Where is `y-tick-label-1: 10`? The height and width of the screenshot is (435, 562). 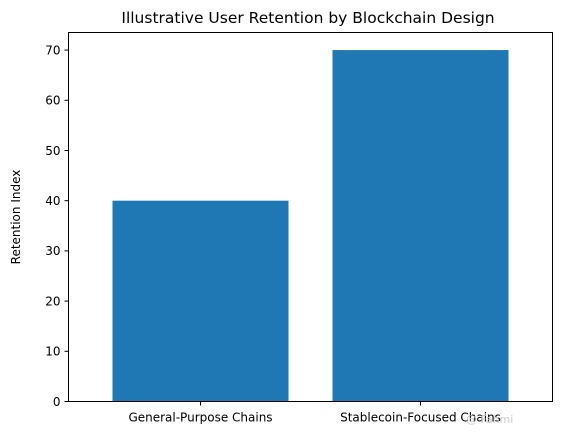
y-tick-label-1: 10 is located at coordinates (52, 352).